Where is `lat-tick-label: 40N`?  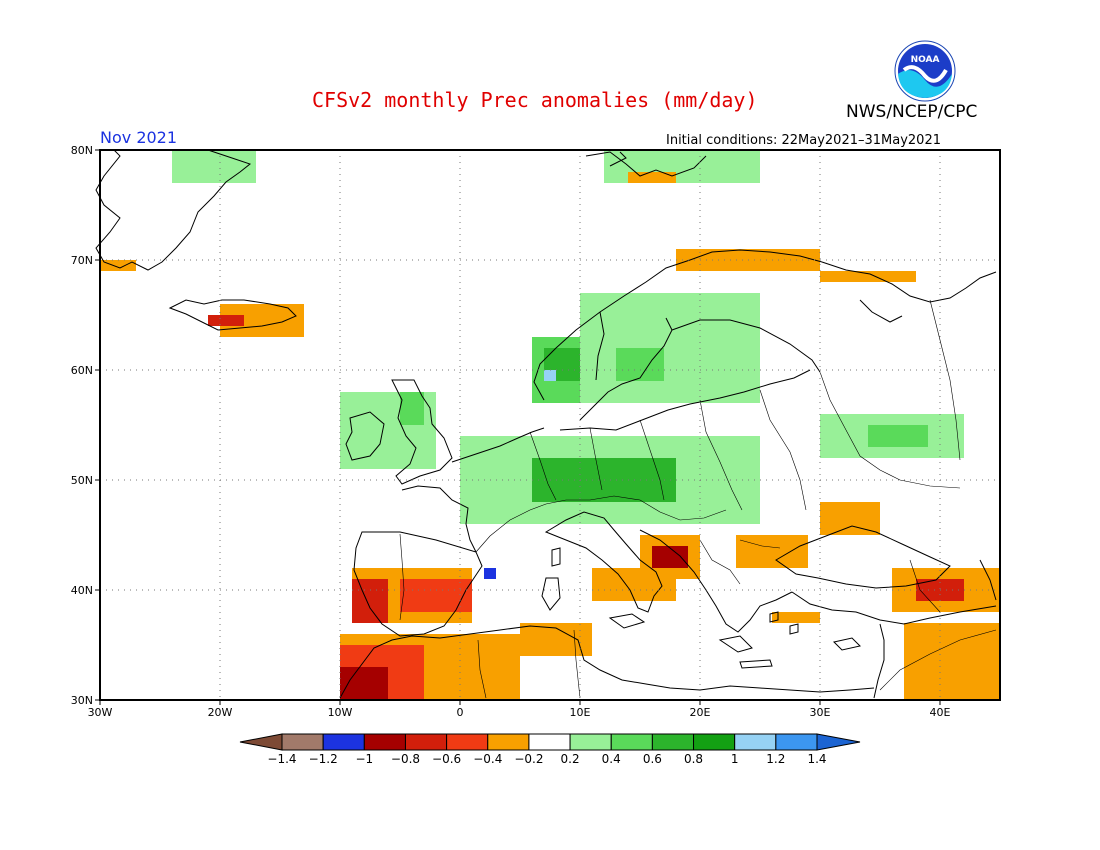
lat-tick-label: 40N is located at coordinates (82, 590).